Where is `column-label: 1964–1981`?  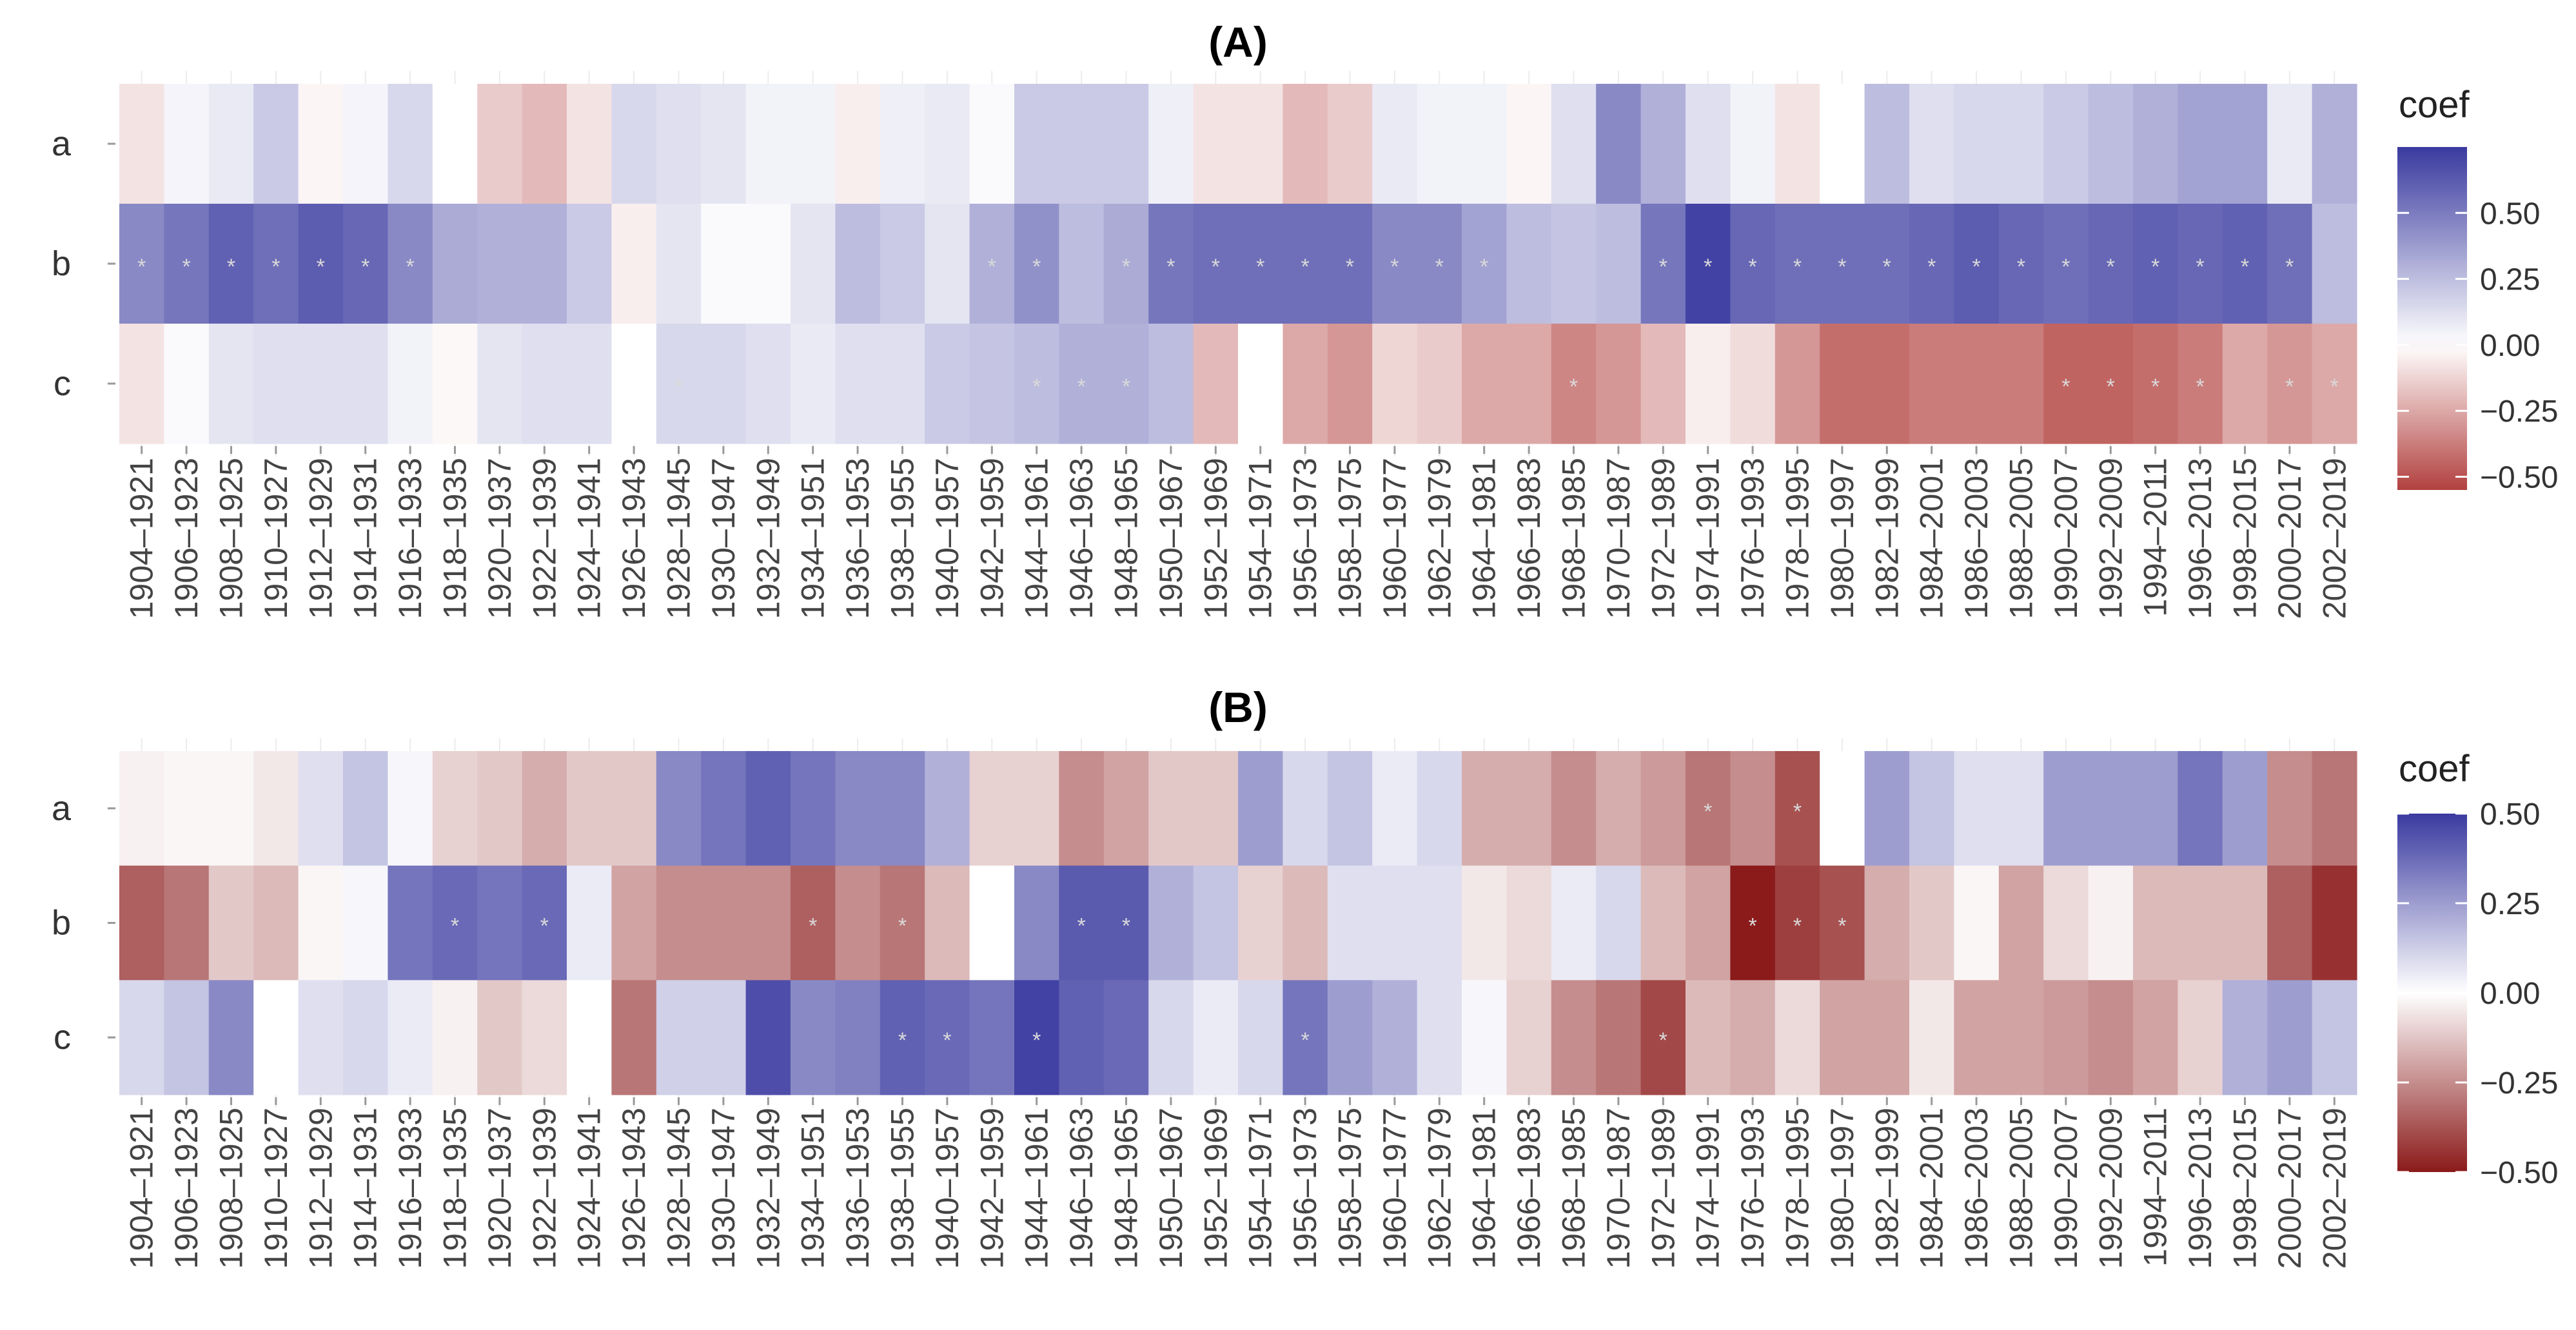
column-label: 1964–1981 is located at coordinates (1484, 1188).